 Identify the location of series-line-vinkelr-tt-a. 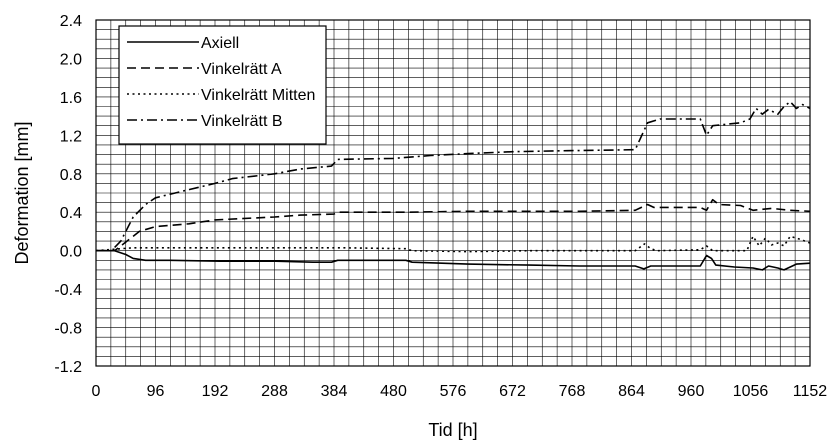
(453, 225).